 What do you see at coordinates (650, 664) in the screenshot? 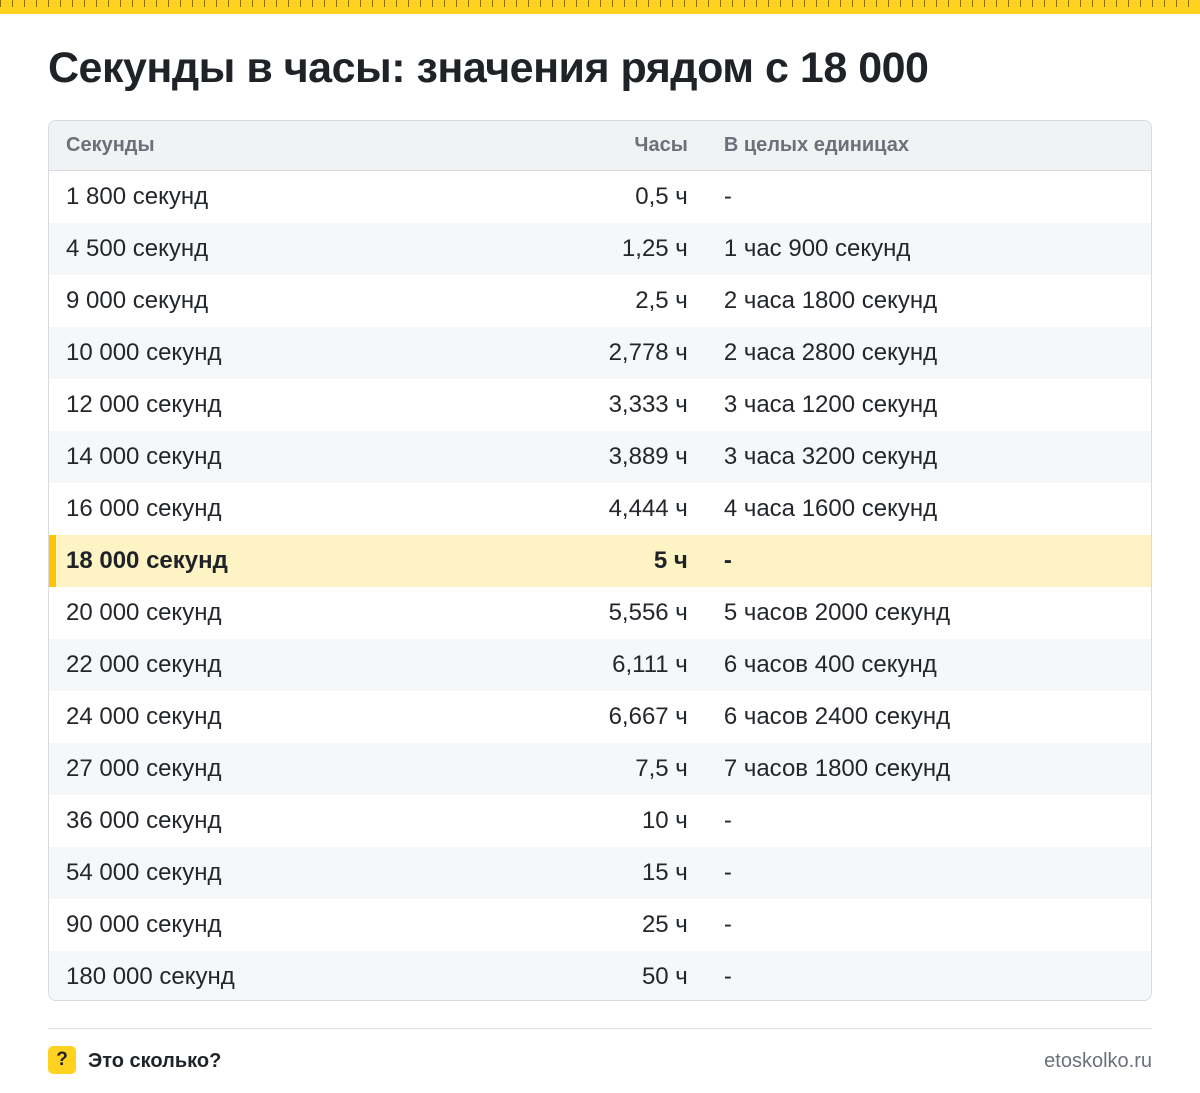
I see `cell-hours: 6,111 ч` at bounding box center [650, 664].